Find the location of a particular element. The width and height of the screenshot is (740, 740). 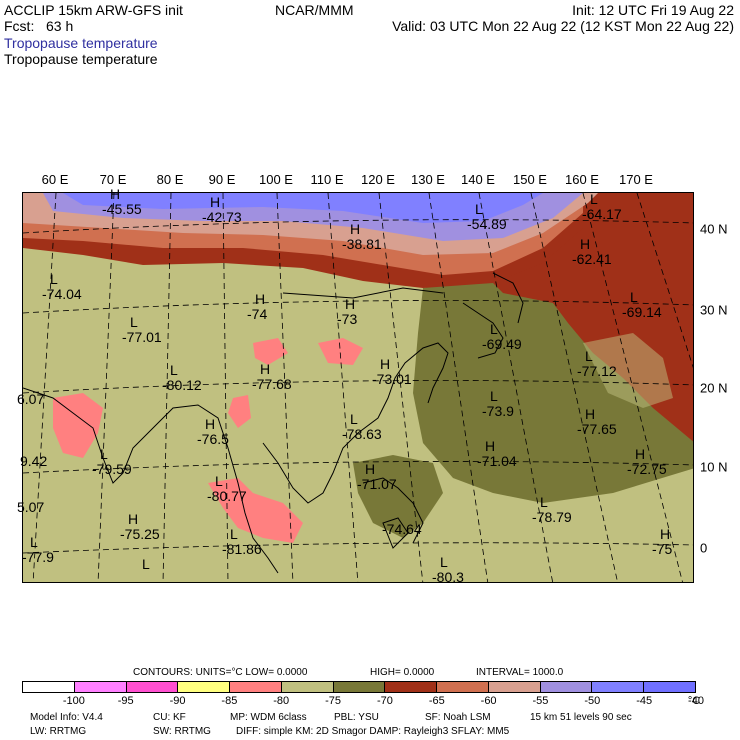

extremum-value: -77.68 is located at coordinates (272, 384).